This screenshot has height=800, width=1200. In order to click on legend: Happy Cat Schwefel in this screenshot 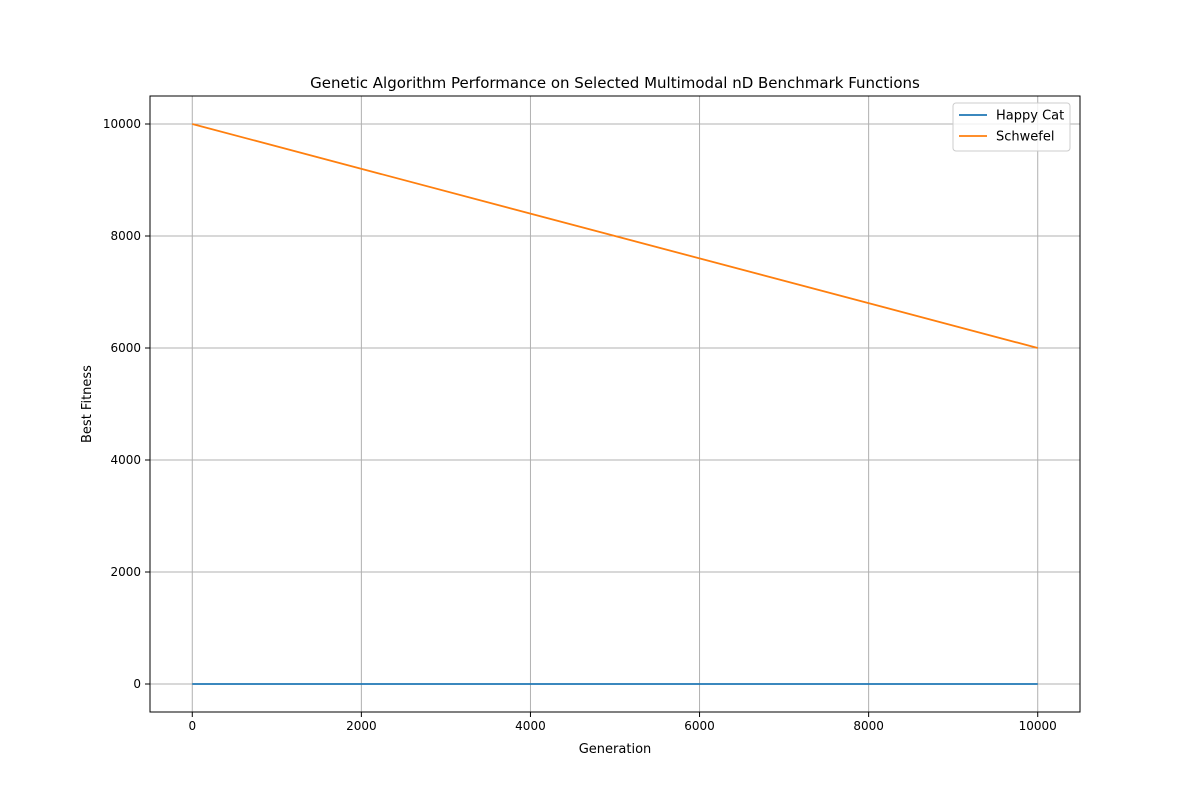, I will do `click(1011, 127)`.